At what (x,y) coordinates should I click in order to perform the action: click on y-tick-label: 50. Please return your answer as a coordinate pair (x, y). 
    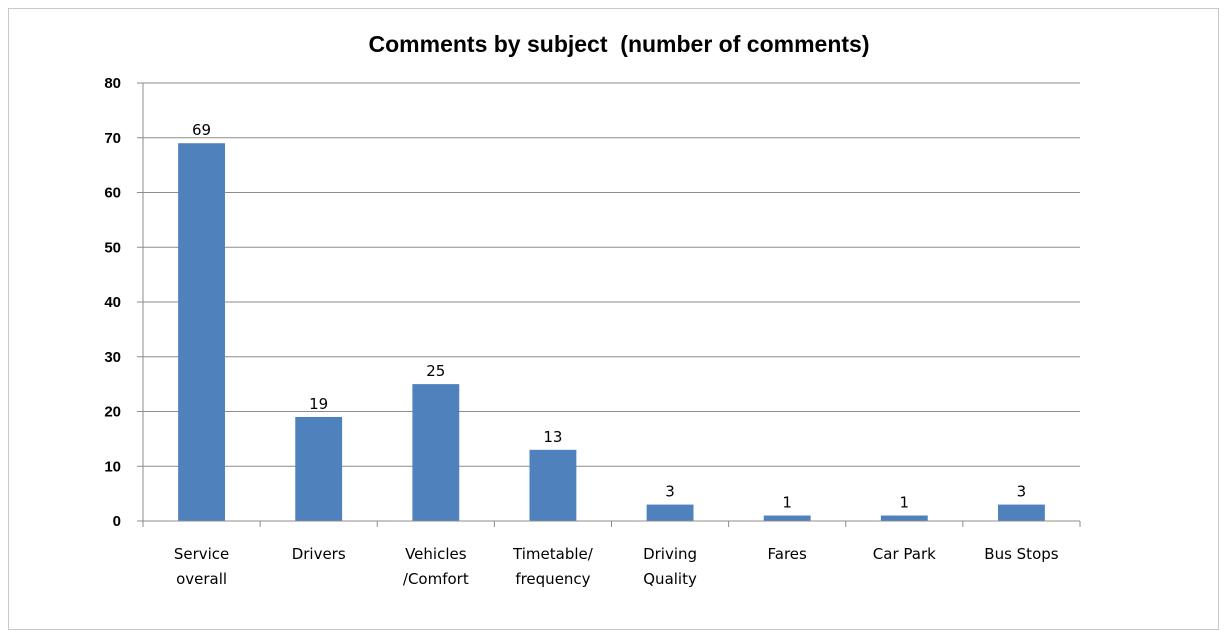
    Looking at the image, I should click on (112, 247).